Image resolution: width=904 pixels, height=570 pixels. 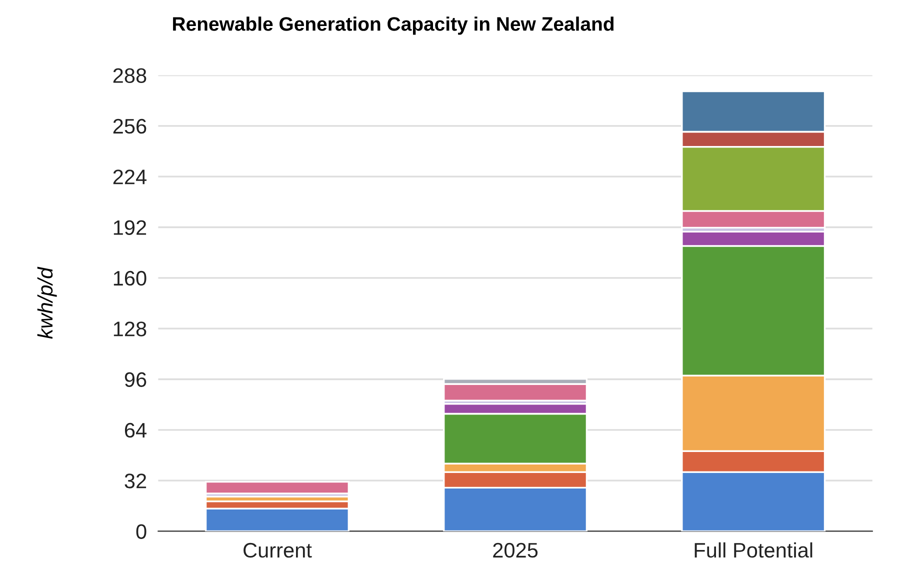 What do you see at coordinates (129, 177) in the screenshot?
I see `y-tick-label: 224` at bounding box center [129, 177].